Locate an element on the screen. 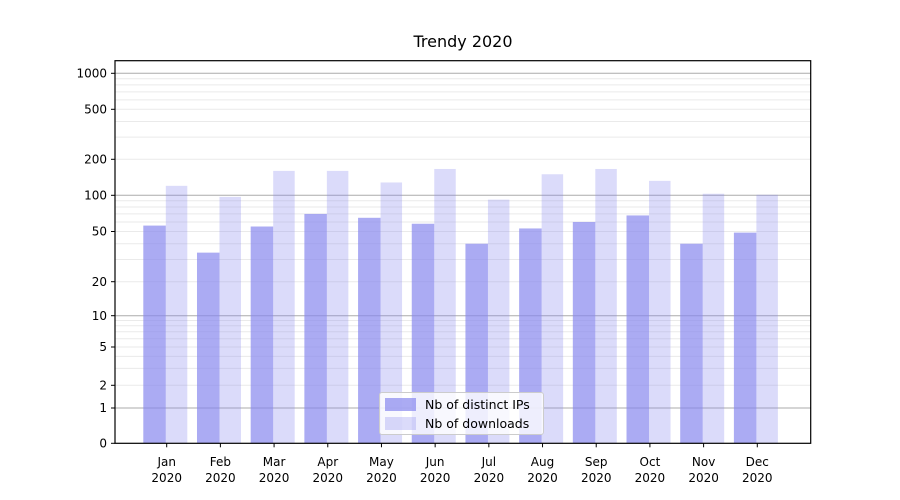  legend-label-distinct-ips: Nb of distinct IPs is located at coordinates (477, 404).